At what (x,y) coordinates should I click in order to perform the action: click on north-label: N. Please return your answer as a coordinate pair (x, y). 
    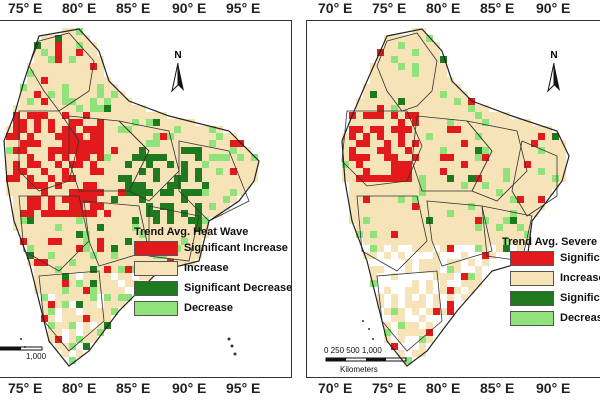
    Looking at the image, I should click on (554, 55).